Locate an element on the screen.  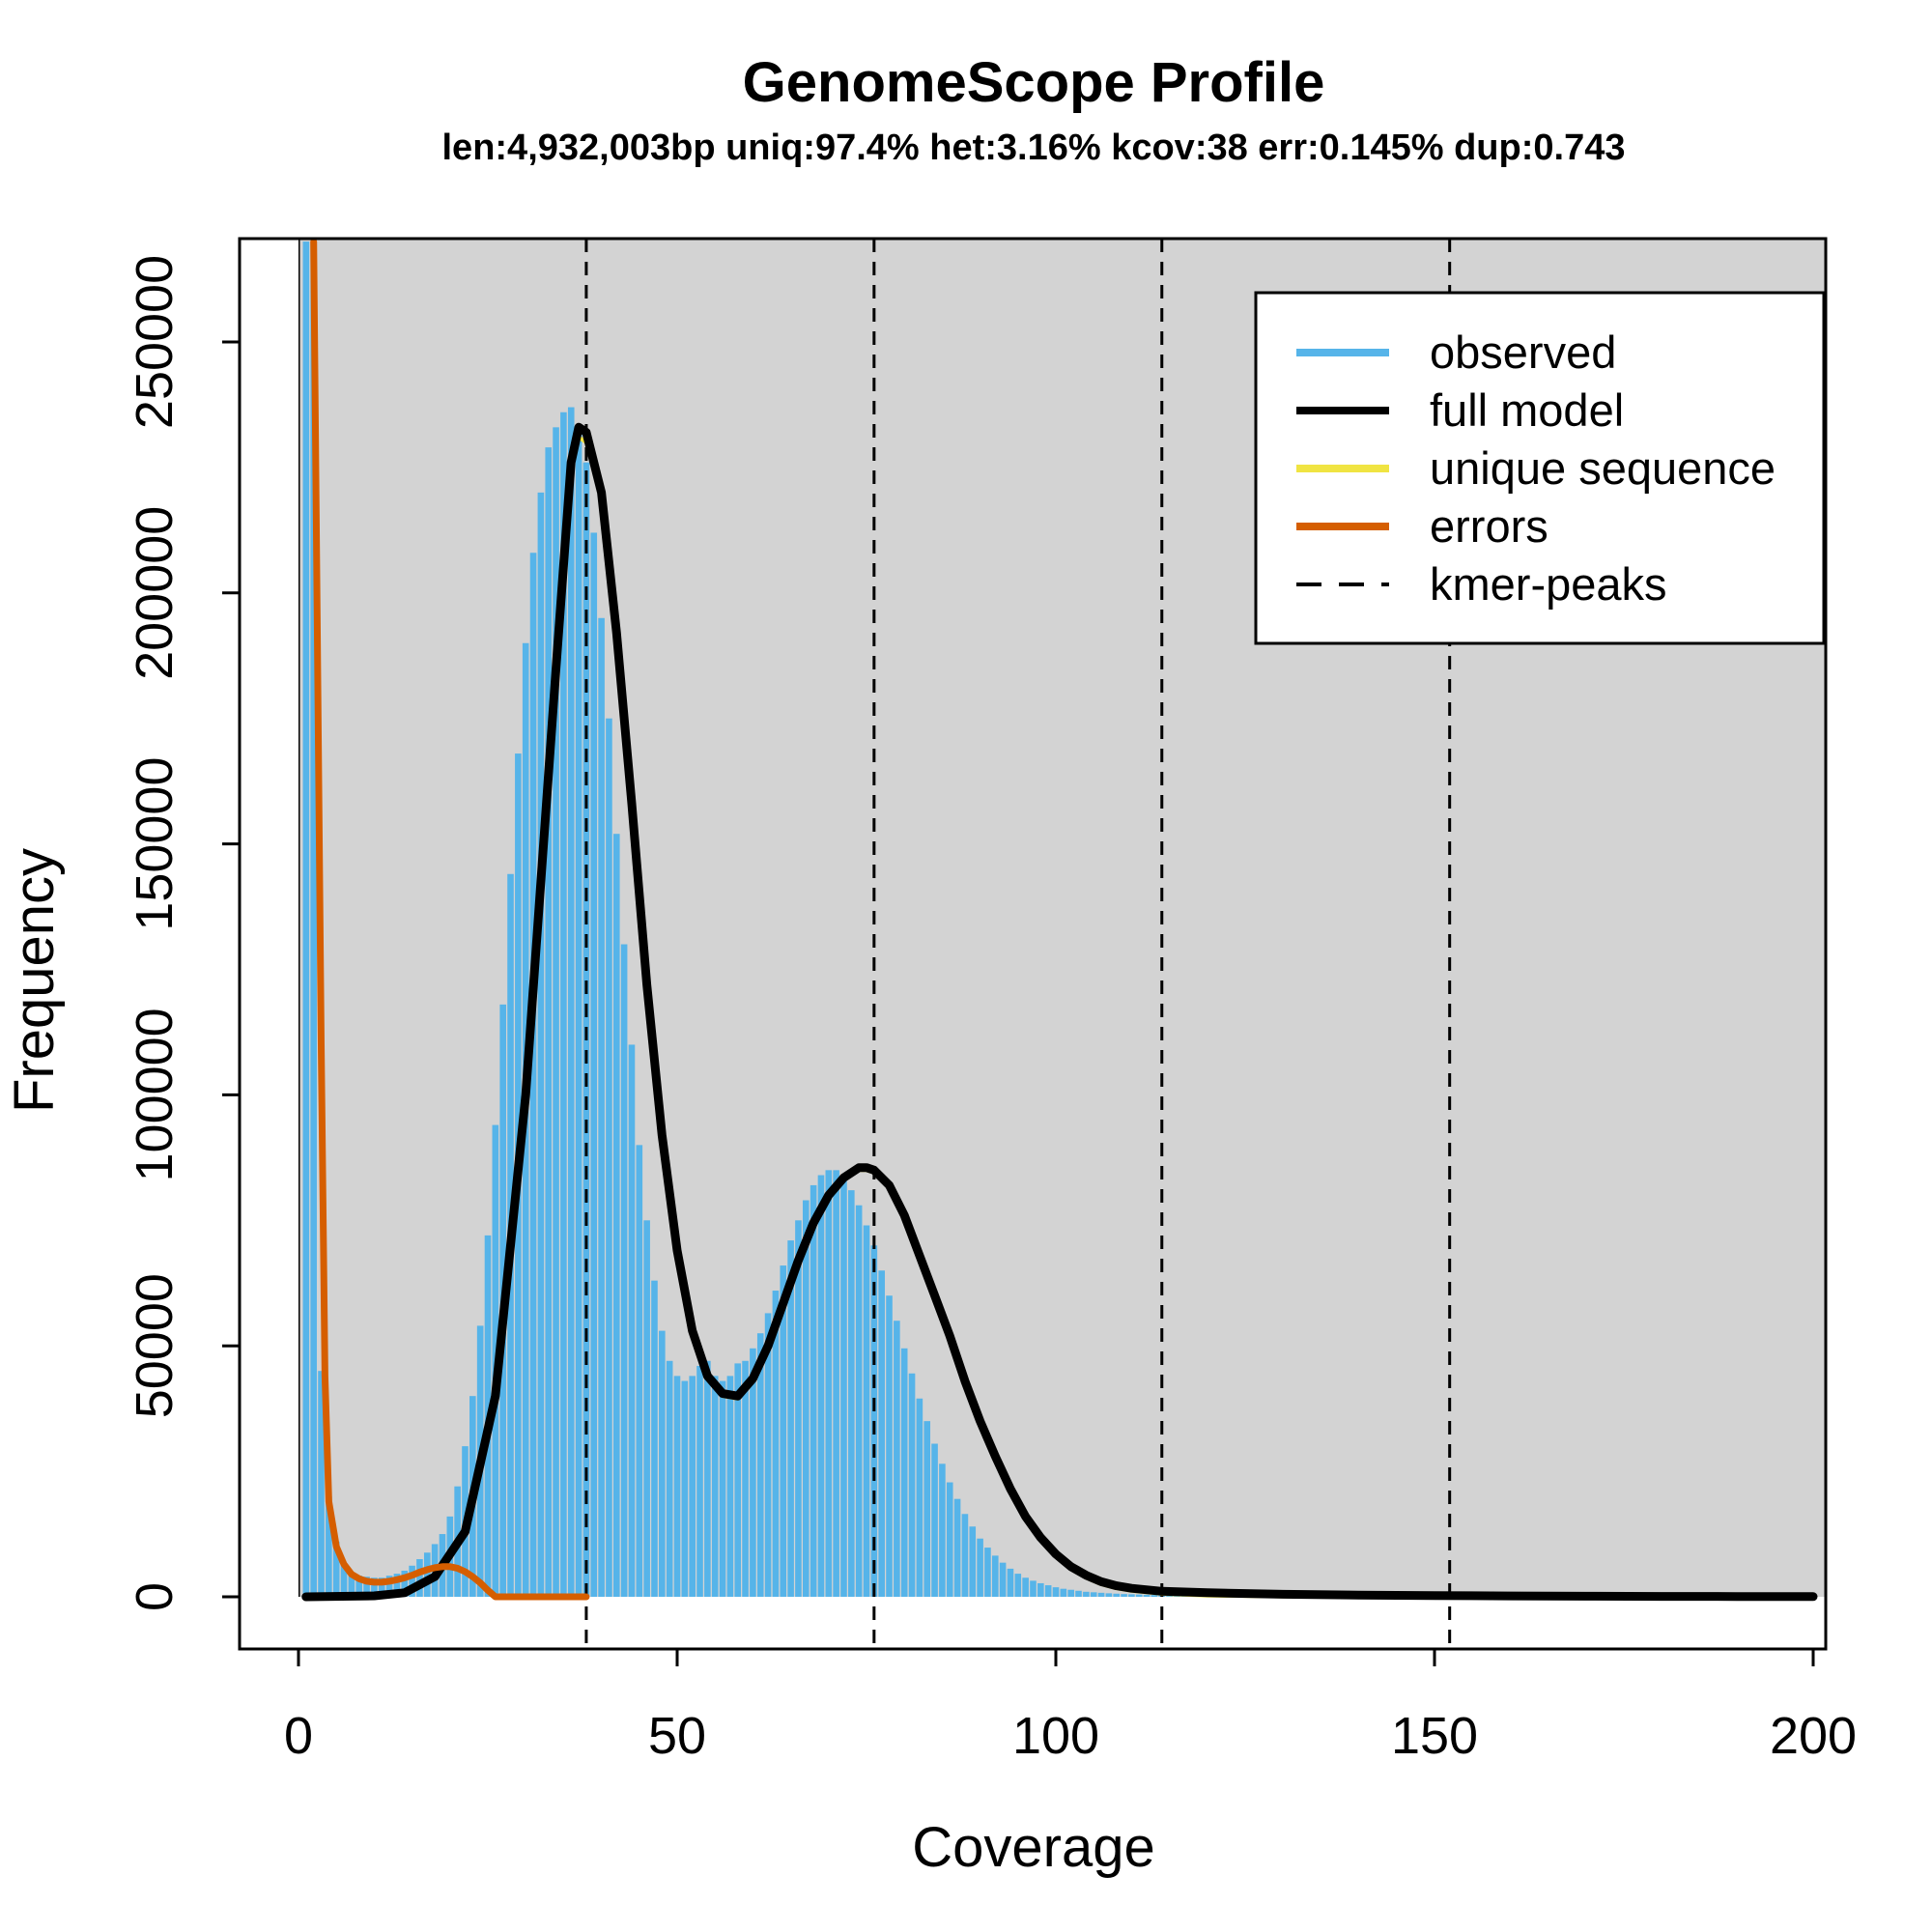
x-tick-label: 150 is located at coordinates (1434, 1736).